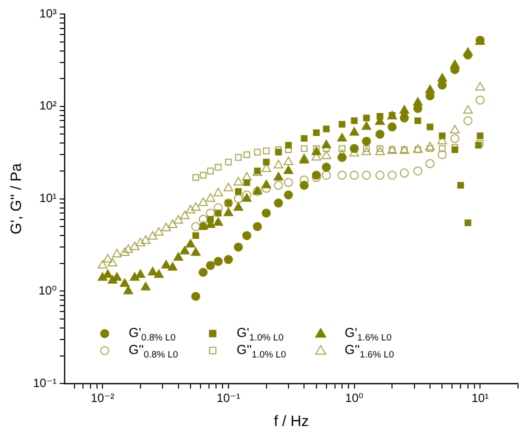  I want to click on y-tick-label: 10⁻¹, so click(44, 383).